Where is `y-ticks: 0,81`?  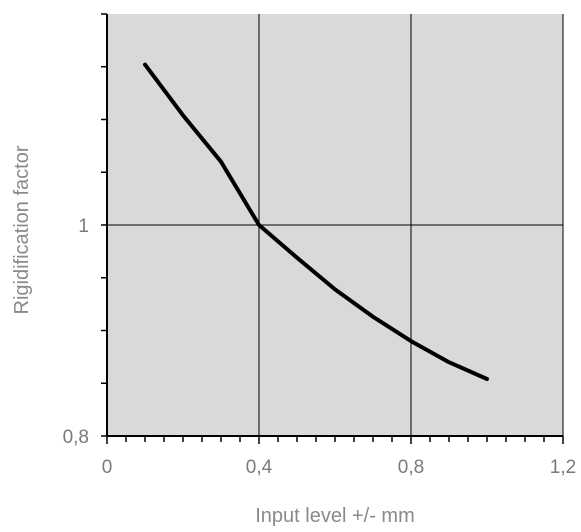 y-ticks: 0,81 is located at coordinates (85, 230).